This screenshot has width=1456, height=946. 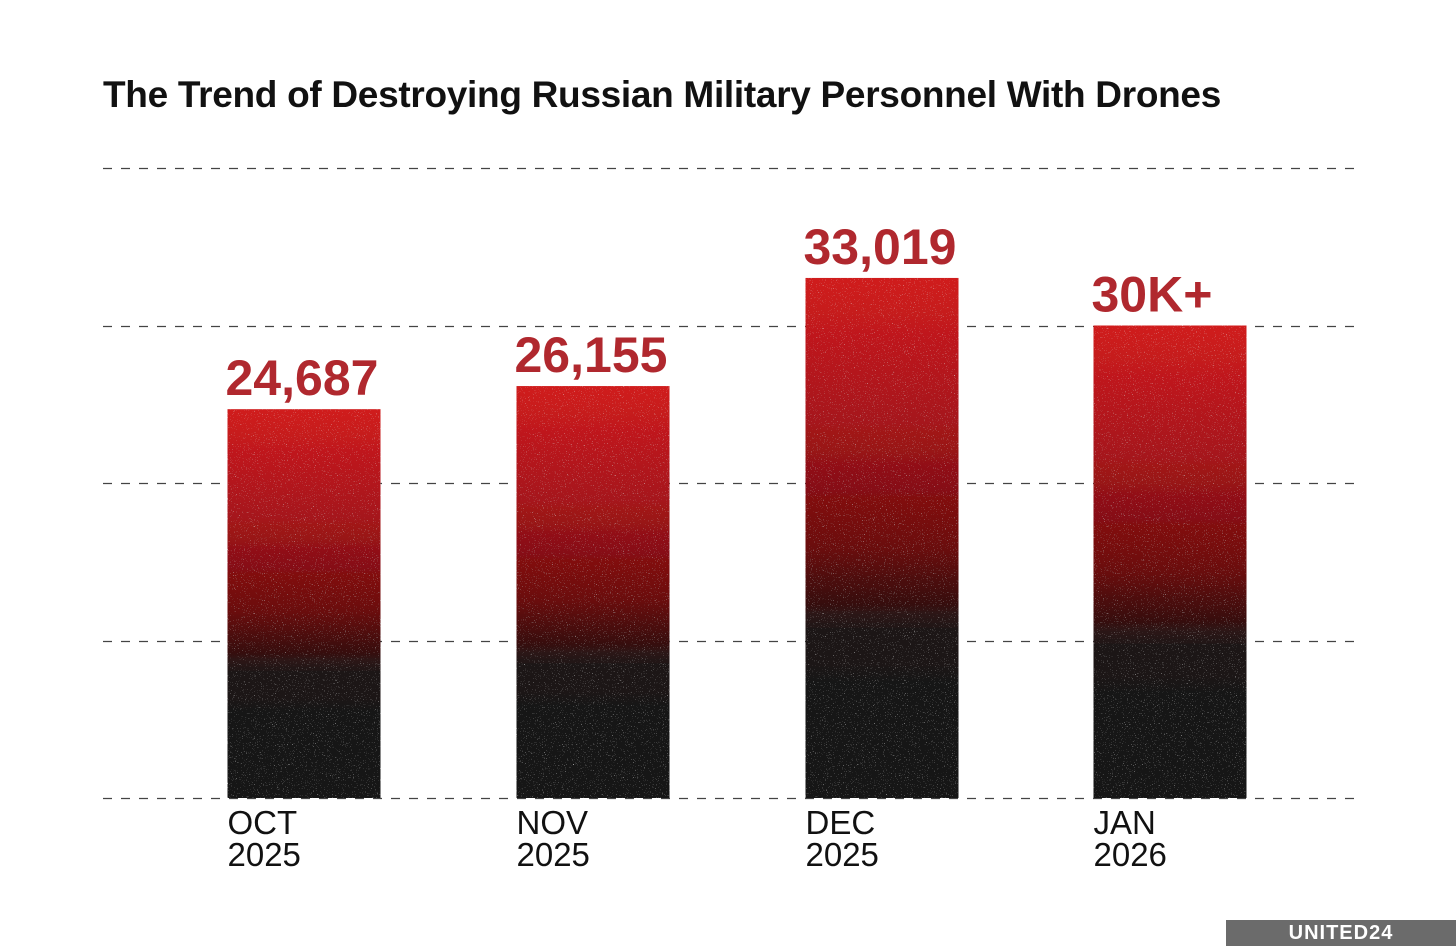 I want to click on bar-nov, so click(x=593, y=592).